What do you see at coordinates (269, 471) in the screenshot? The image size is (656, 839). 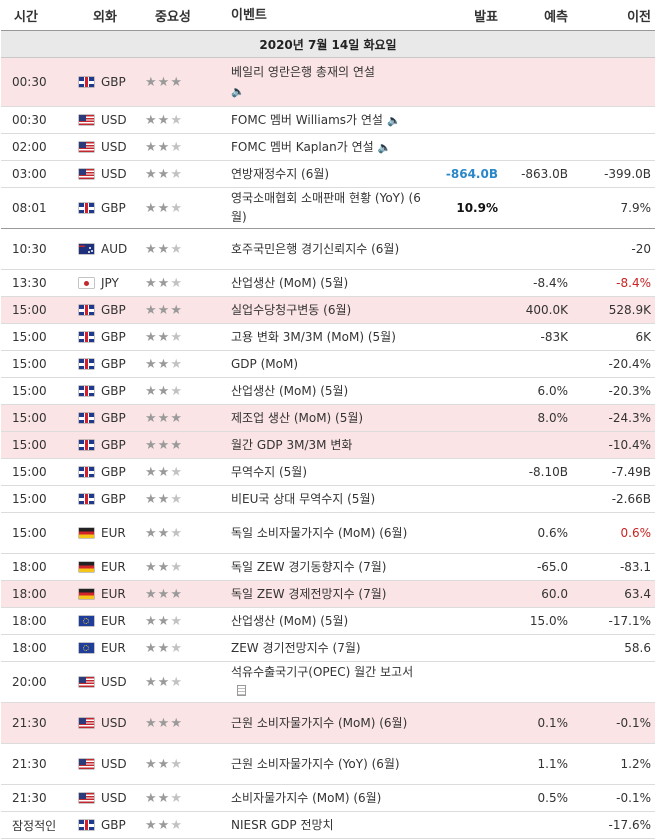 I see `event-label: 무역수지 (5월)` at bounding box center [269, 471].